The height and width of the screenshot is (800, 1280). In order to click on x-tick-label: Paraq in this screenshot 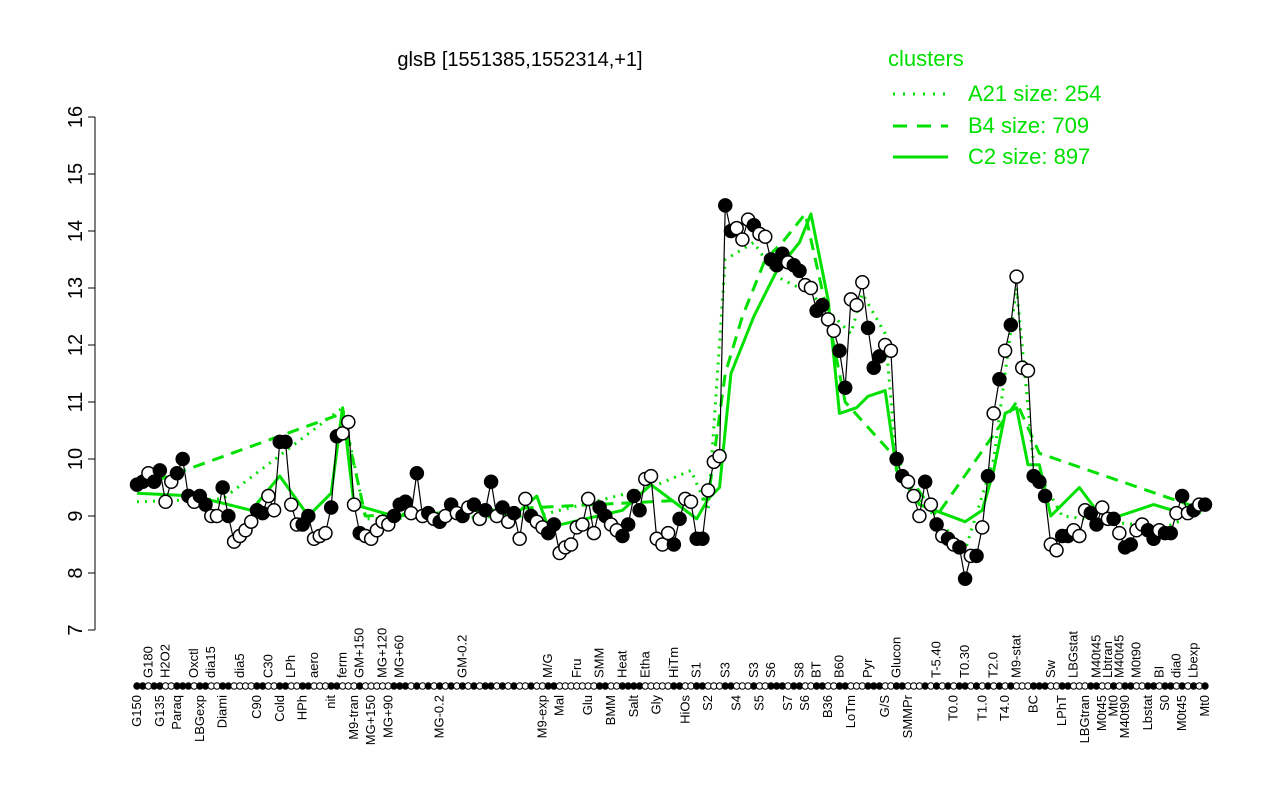, I will do `click(176, 712)`.